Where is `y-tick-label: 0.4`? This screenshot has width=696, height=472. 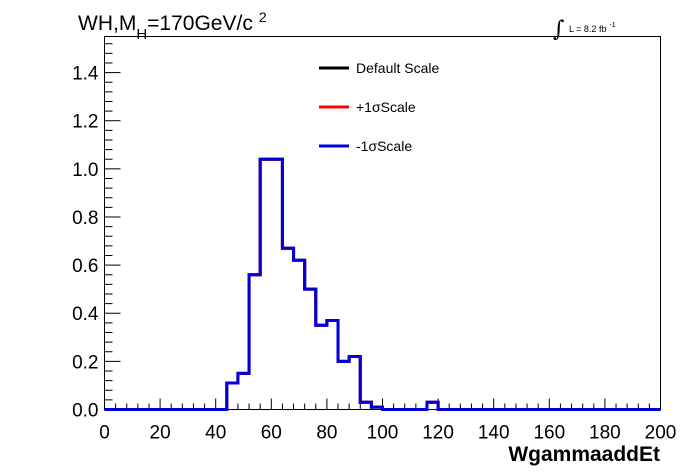 y-tick-label: 0.4 is located at coordinates (85, 314).